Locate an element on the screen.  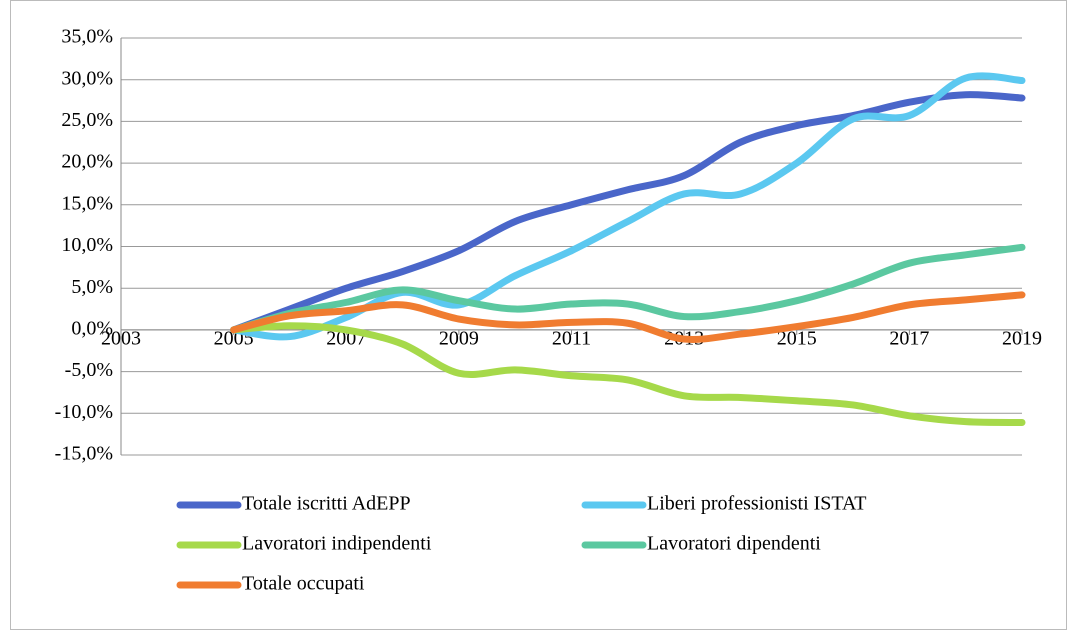
legend-label: Lavoratori indipendenti is located at coordinates (337, 544).